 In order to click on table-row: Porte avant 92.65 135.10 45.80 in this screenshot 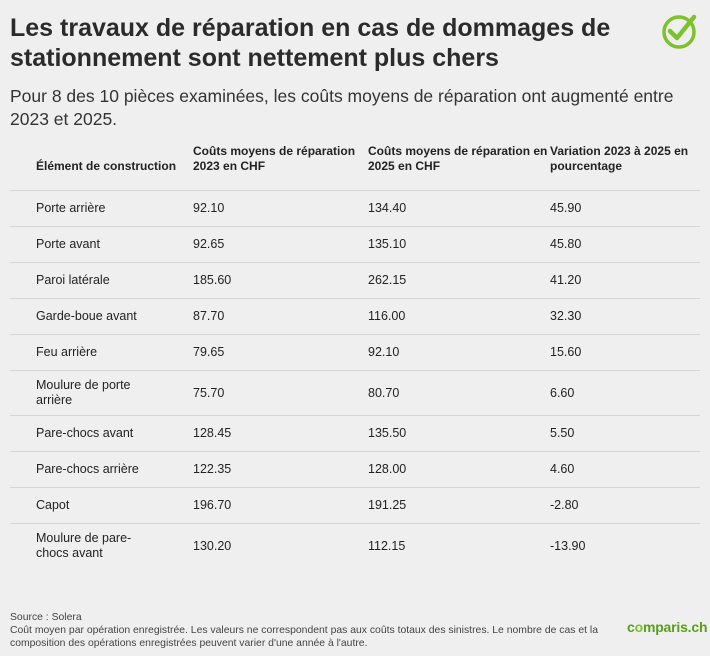, I will do `click(355, 244)`.